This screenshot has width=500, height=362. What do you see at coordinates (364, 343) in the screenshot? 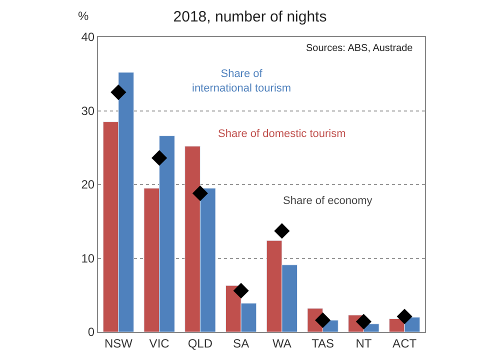
I see `x-tick-label: NT` at bounding box center [364, 343].